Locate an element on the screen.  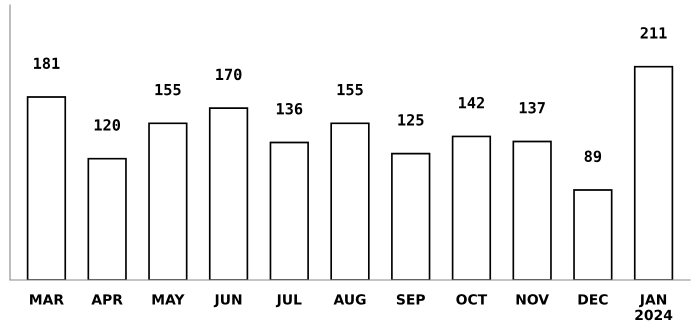
data-label: 211 is located at coordinates (653, 32).